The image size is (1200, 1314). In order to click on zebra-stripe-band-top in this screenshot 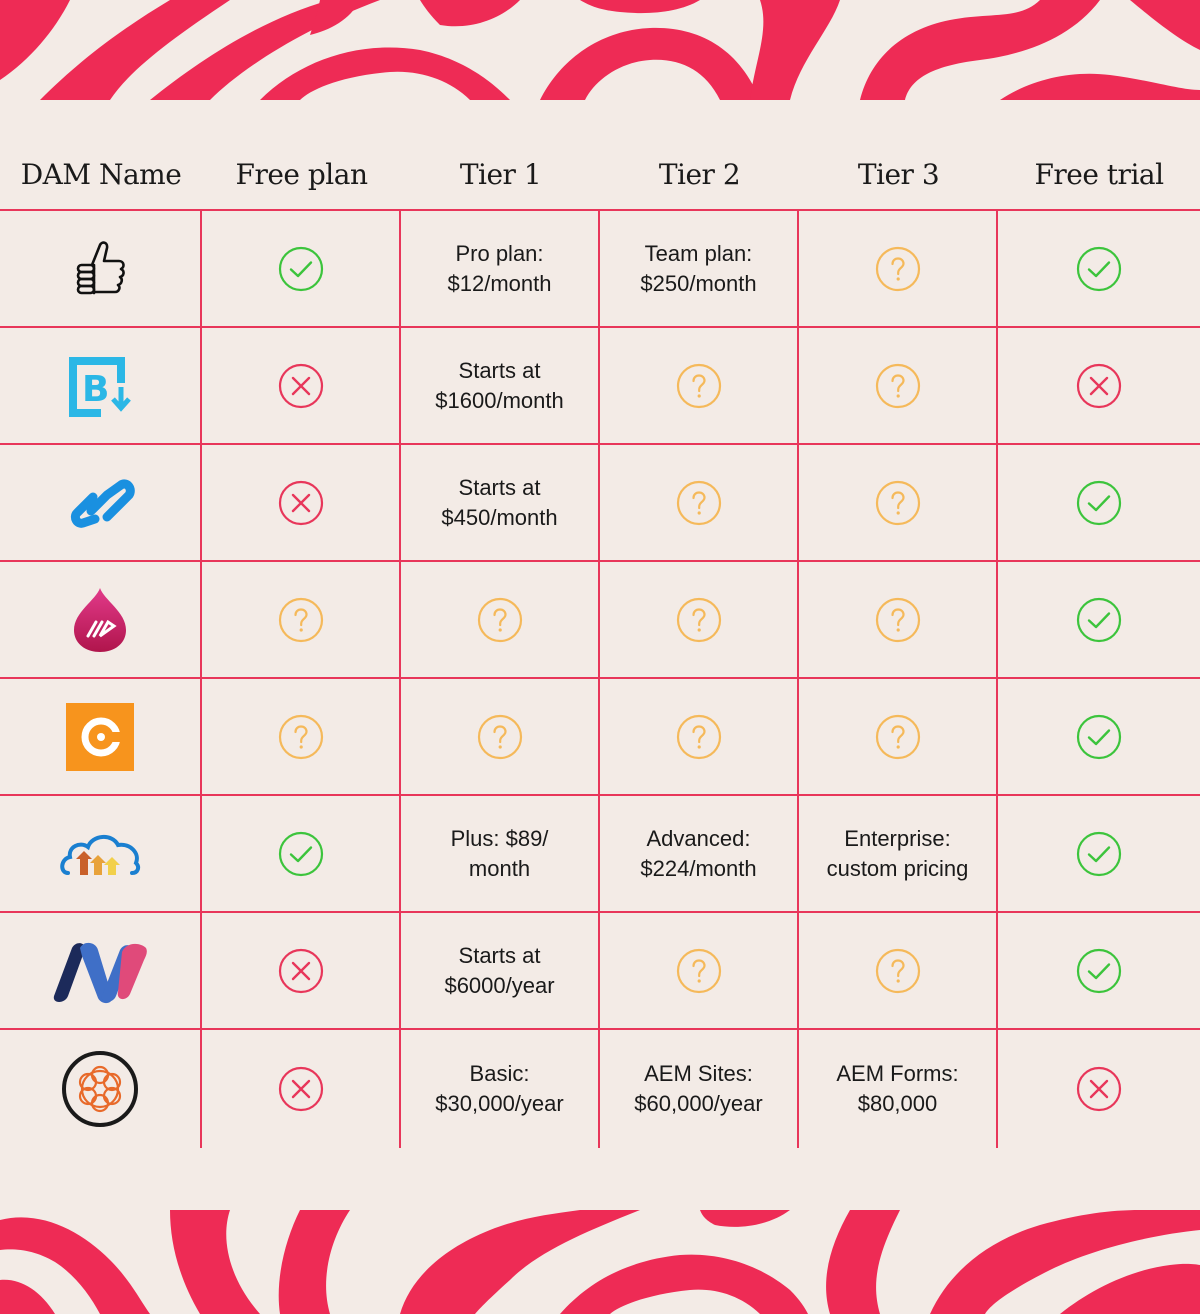, I will do `click(600, 50)`.